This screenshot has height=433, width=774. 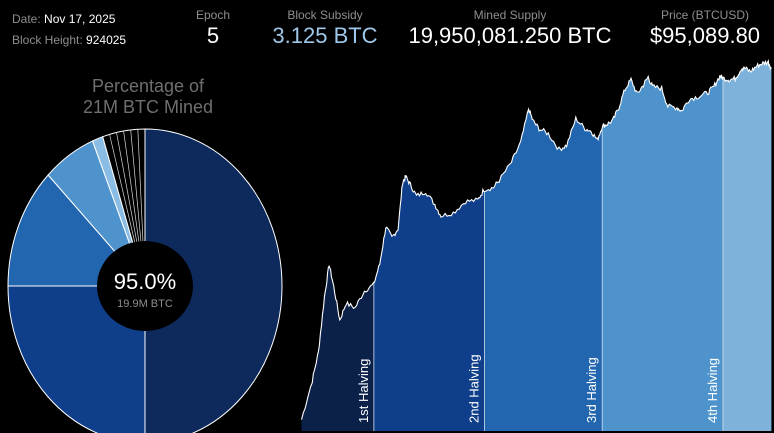 I want to click on halving-label: 2nd Halving, so click(x=474, y=388).